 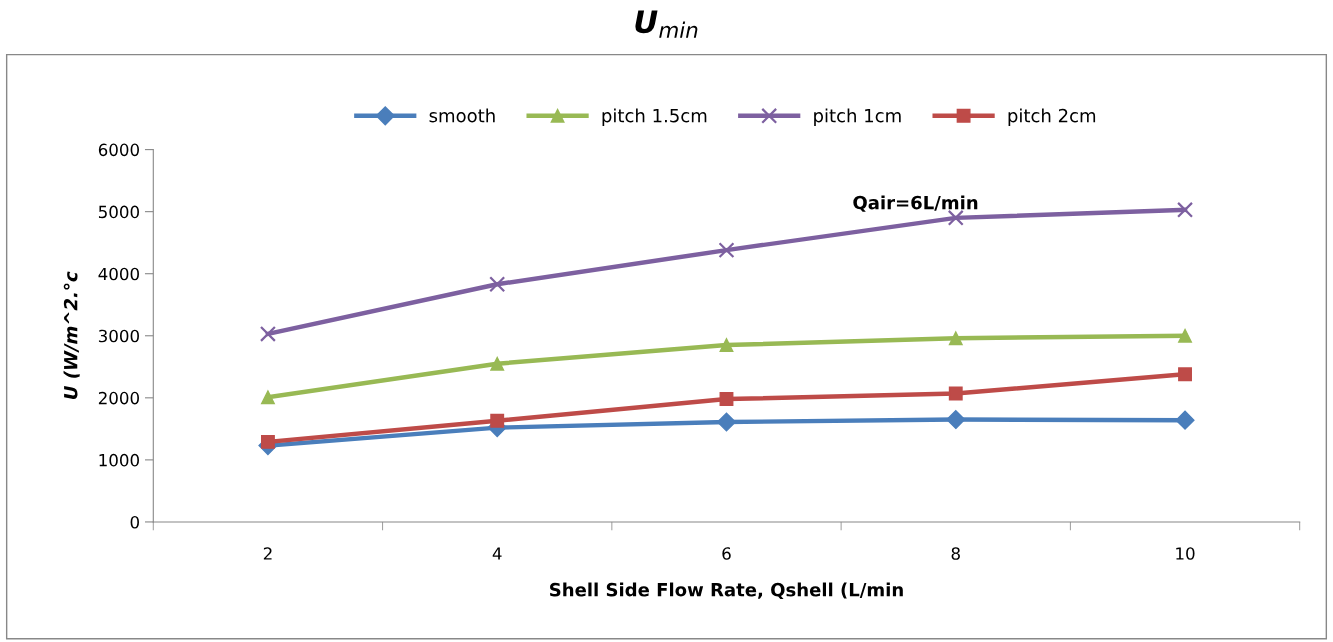 What do you see at coordinates (118, 336) in the screenshot?
I see `y-tick-label: 3000` at bounding box center [118, 336].